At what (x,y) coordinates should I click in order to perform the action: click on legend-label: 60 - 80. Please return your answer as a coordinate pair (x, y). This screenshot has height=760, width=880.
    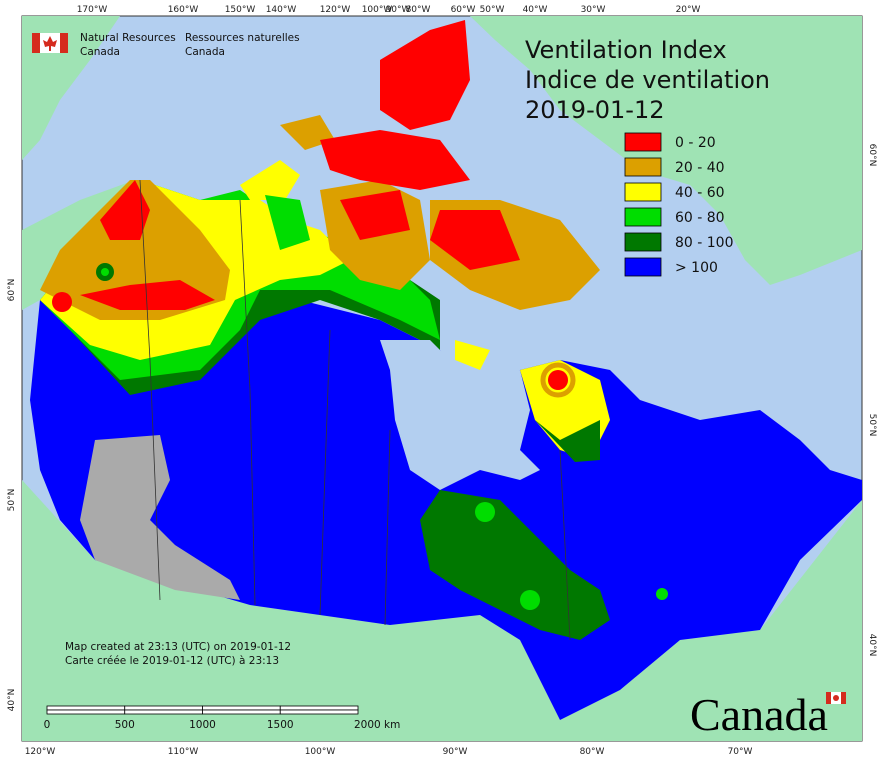
    Looking at the image, I should click on (700, 218).